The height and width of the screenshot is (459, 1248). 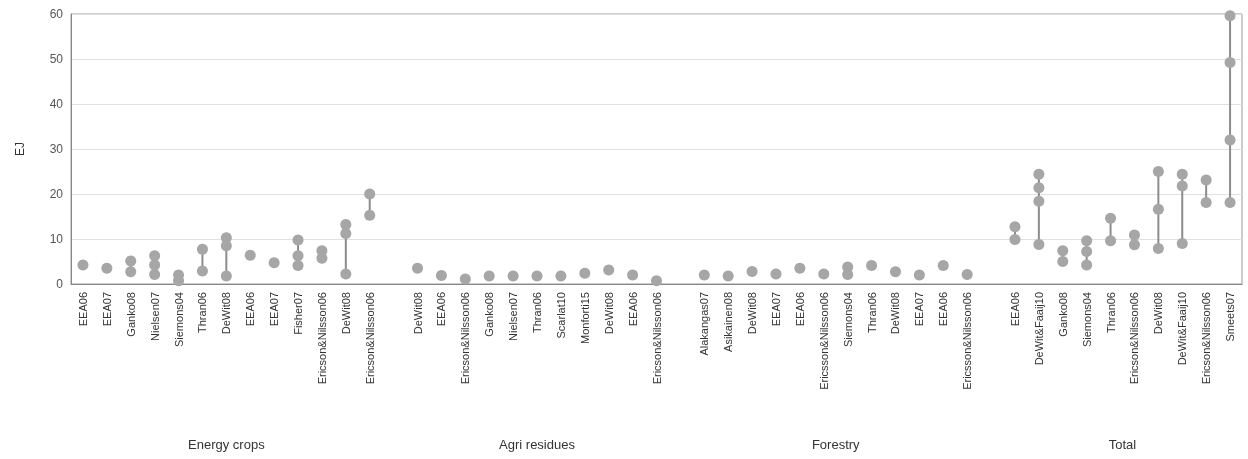 I want to click on x-tick-label: Monforti15, so click(x=584, y=318).